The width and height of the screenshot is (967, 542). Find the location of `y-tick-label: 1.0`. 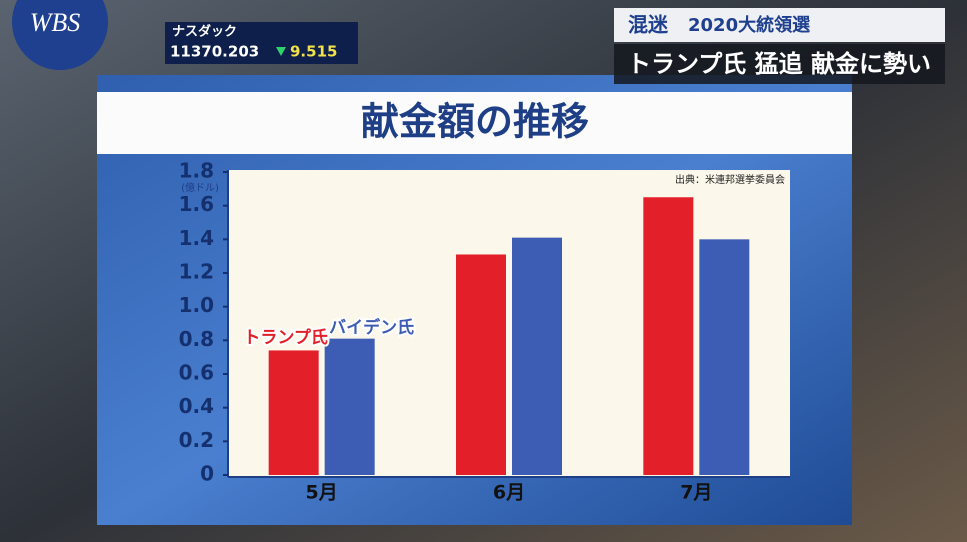

y-tick-label: 1.0 is located at coordinates (196, 305).